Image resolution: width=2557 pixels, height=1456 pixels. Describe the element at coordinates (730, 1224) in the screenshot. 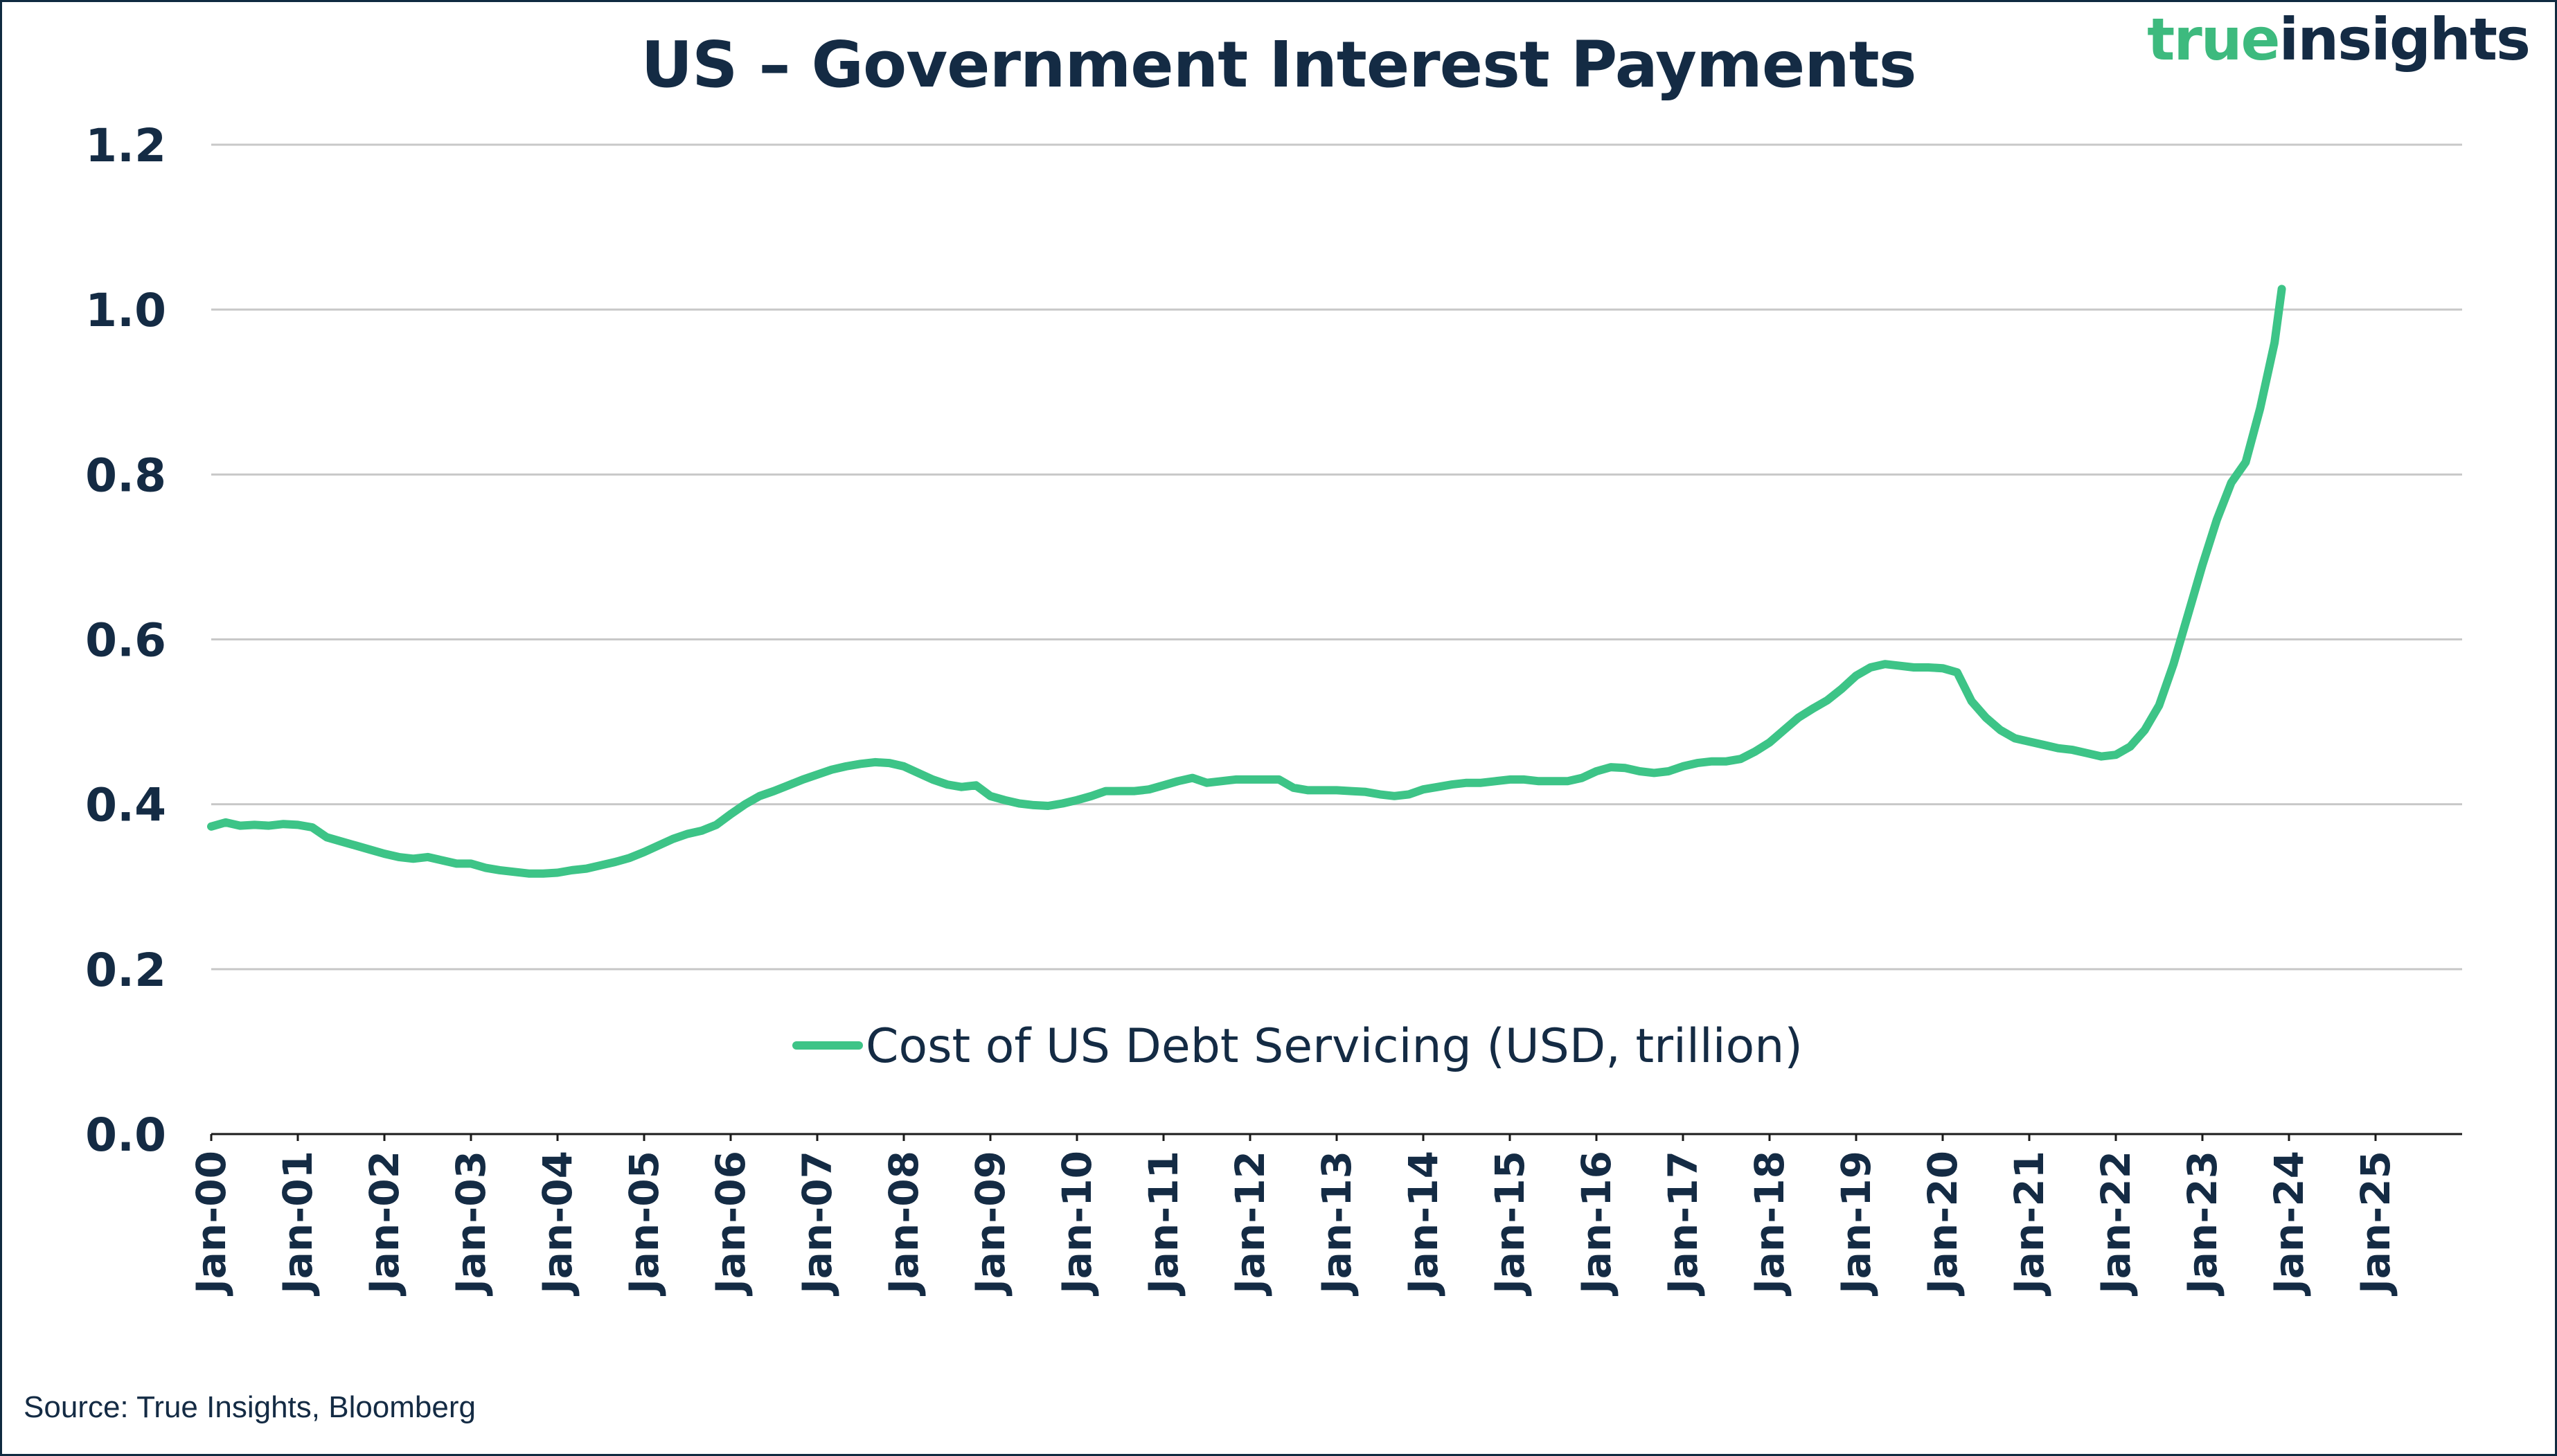

I see `x-tick-label: Jan-06` at that location.